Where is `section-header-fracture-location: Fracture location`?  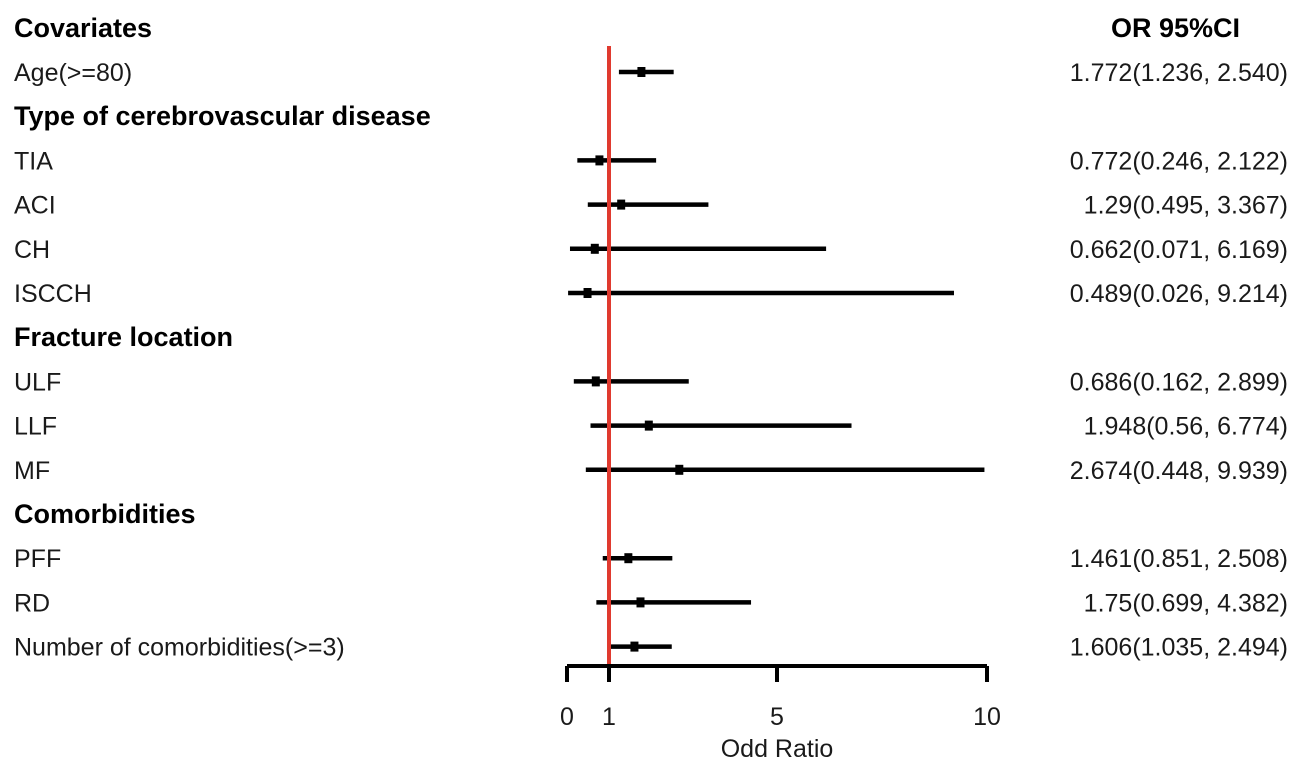
section-header-fracture-location: Fracture location is located at coordinates (123, 337).